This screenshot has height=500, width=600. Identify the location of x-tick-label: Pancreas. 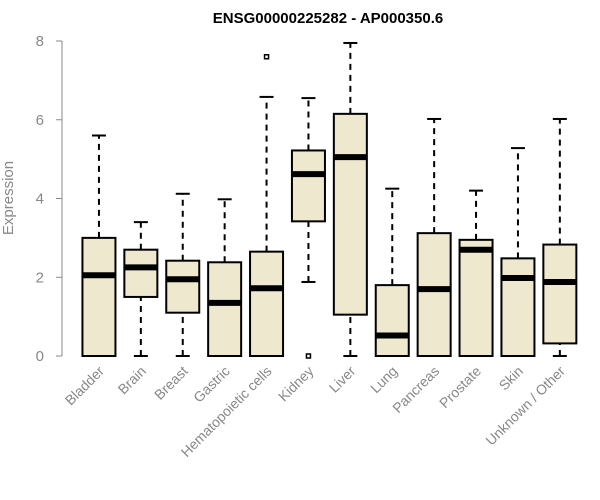
(415, 389).